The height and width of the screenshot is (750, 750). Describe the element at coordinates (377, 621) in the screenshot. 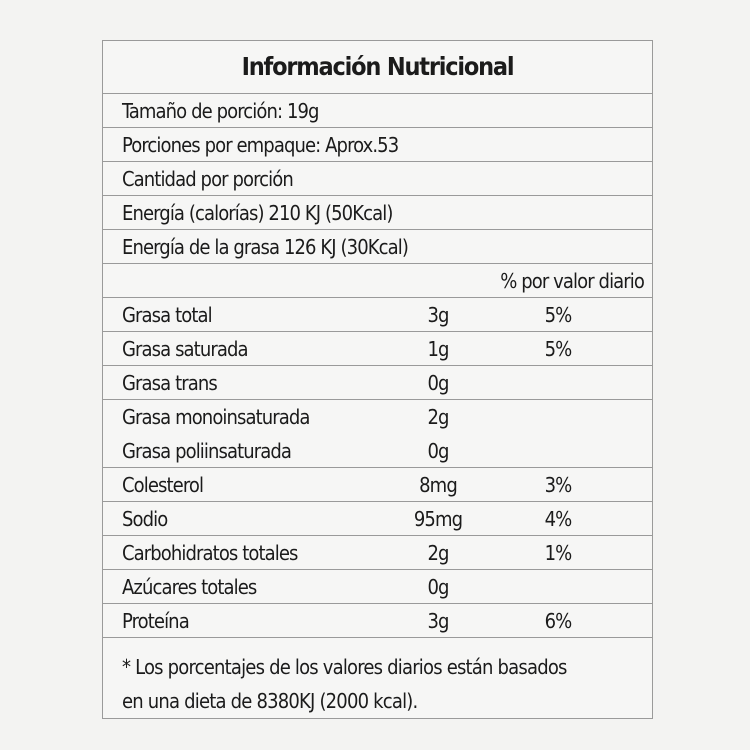

I see `nutrient-row: Proteína 3g 6%` at that location.